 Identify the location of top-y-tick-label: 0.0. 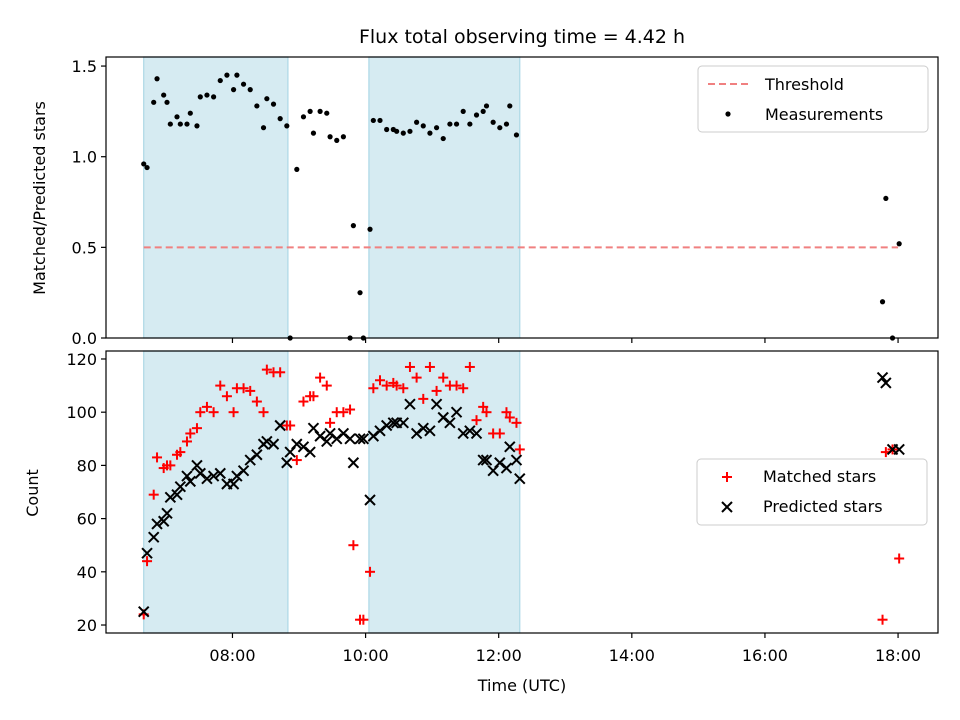
(84, 338).